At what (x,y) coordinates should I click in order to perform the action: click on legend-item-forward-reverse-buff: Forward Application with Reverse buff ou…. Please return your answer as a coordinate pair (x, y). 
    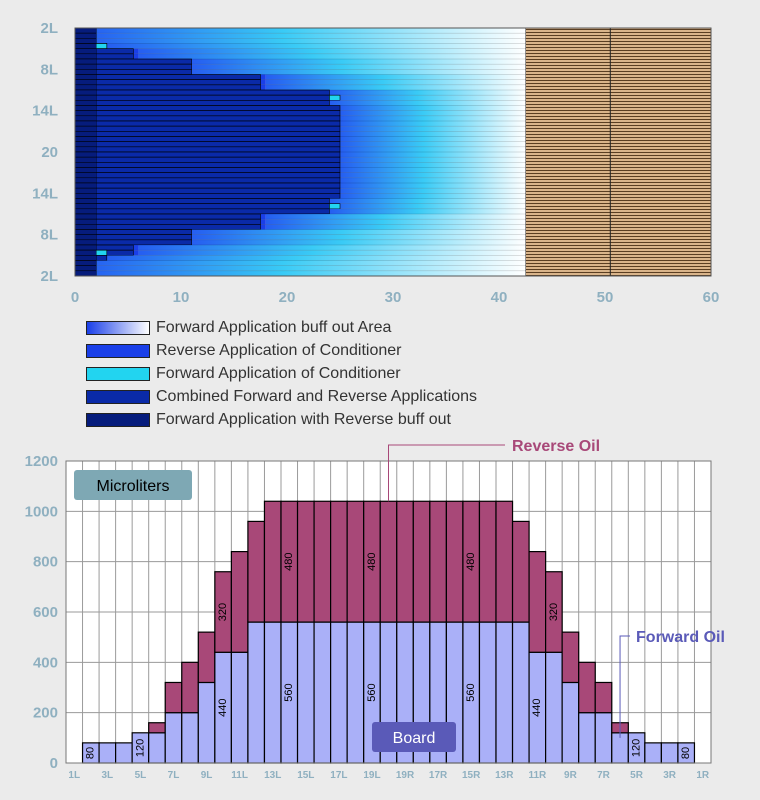
    Looking at the image, I should click on (281, 419).